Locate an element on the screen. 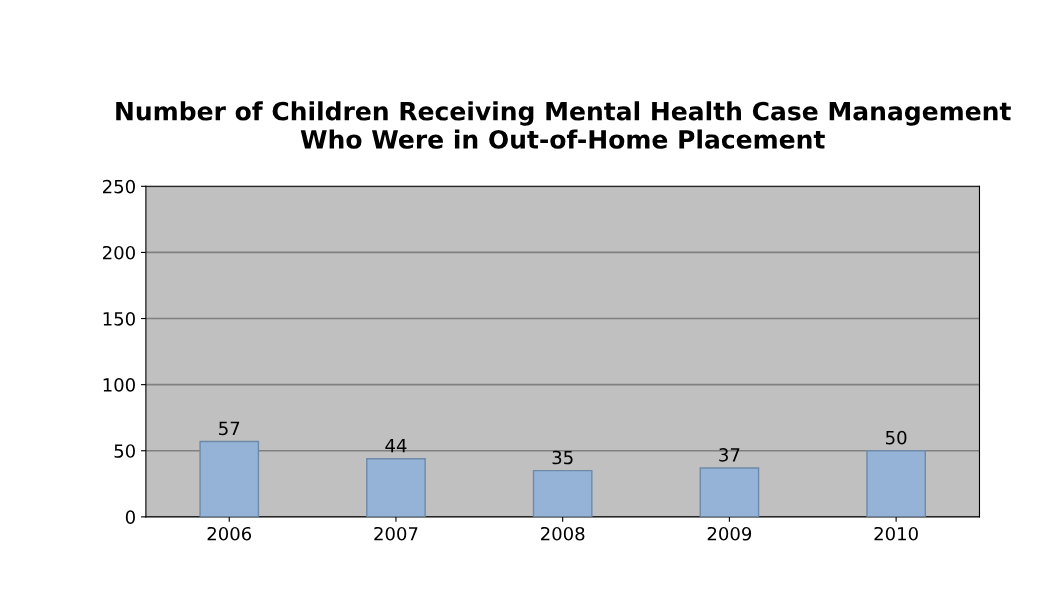  y-tick-label: 50 is located at coordinates (124, 451).